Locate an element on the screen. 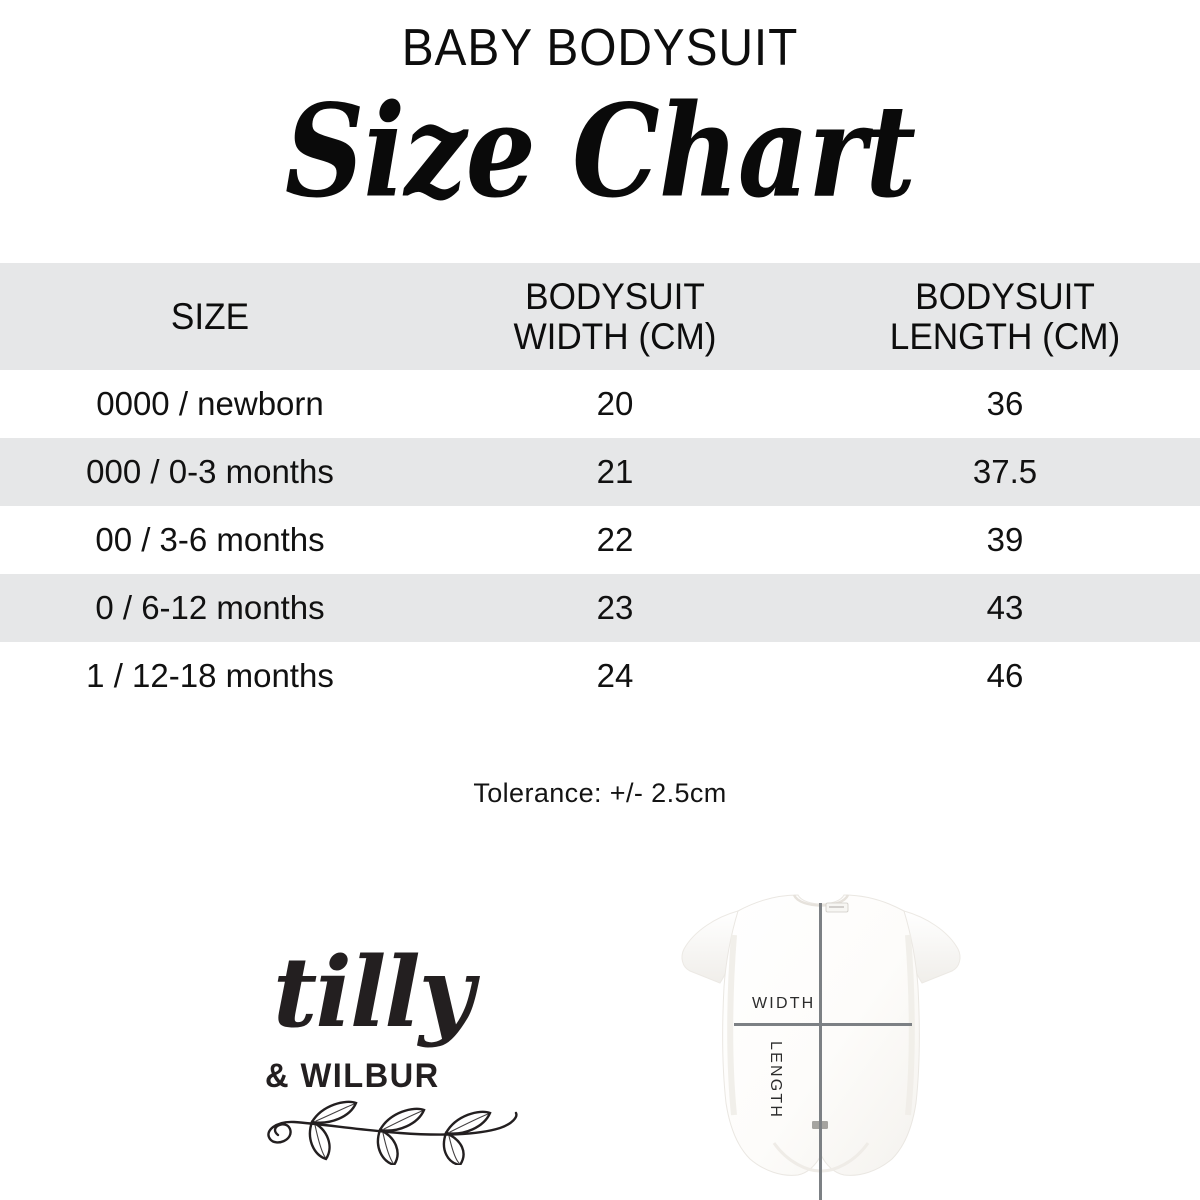 The image size is (1200, 1200). length-measure-label: LENGTH is located at coordinates (775, 1080).